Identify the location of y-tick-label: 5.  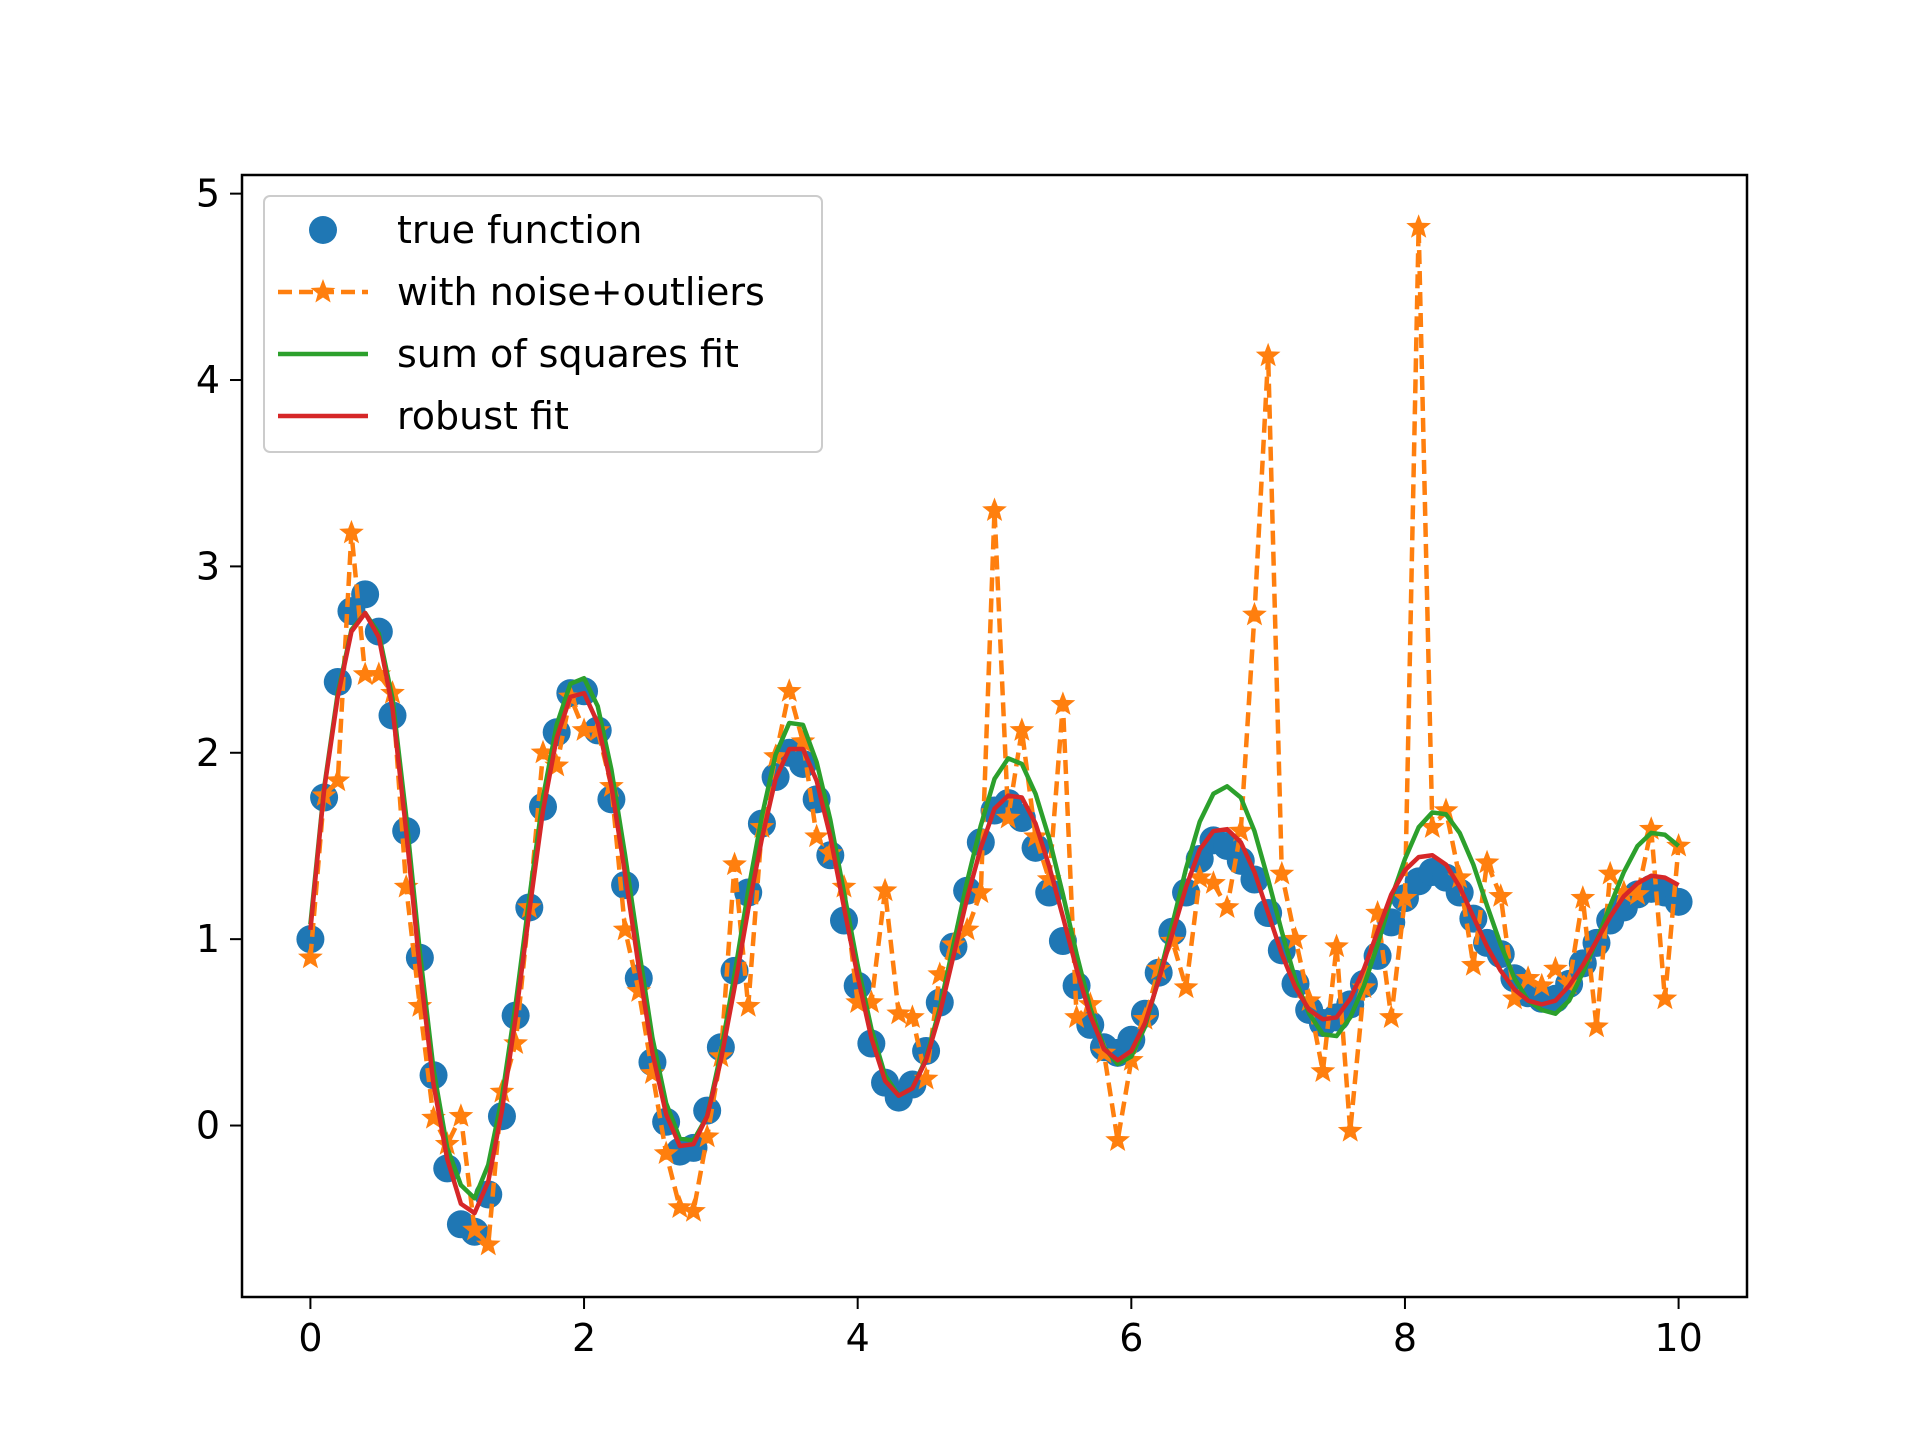
(208, 194).